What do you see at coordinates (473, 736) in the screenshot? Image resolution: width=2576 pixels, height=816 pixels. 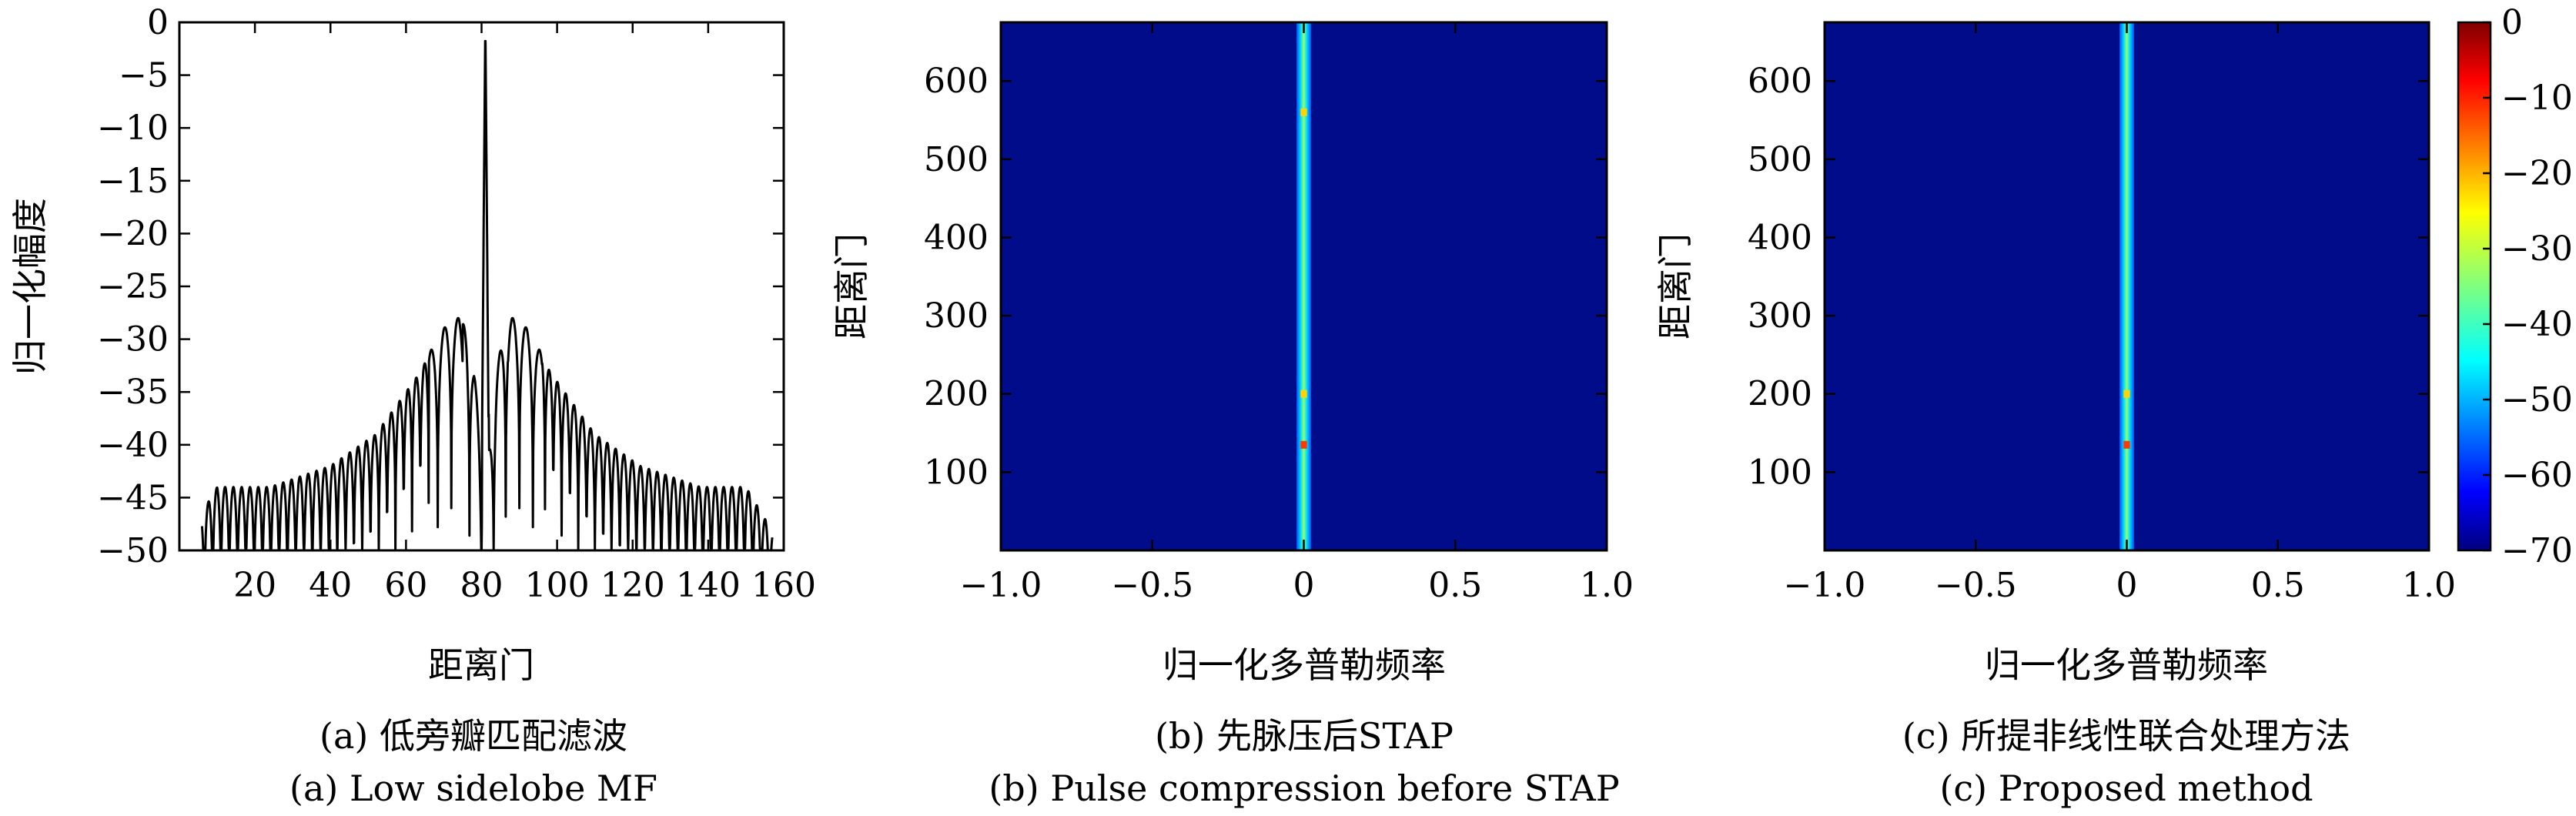 I see `caption-a-zh: (a) 低旁瓣匹配滤波` at bounding box center [473, 736].